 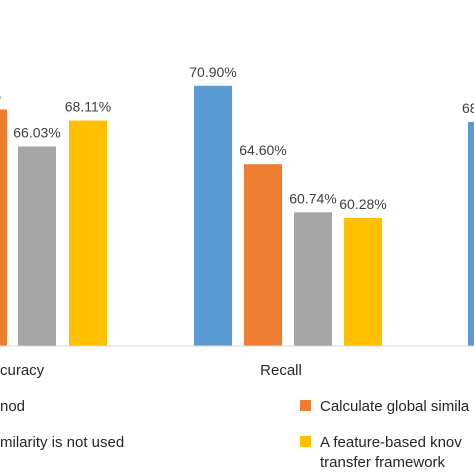 I want to click on category-label: curacy, so click(x=22, y=370).